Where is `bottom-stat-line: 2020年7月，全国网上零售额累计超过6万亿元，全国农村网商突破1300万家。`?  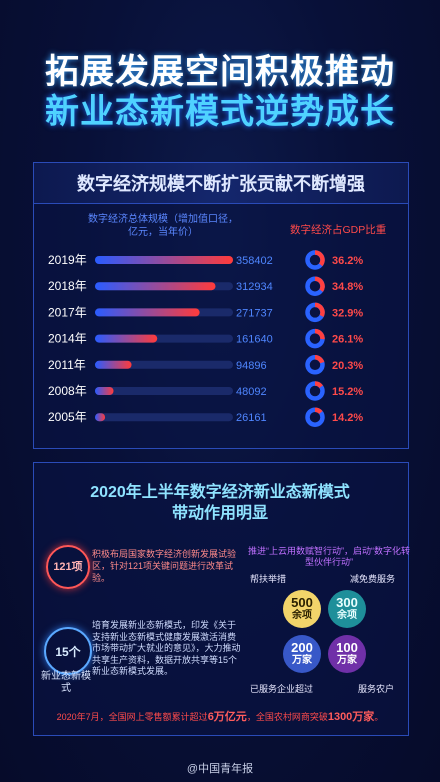 bottom-stat-line: 2020年7月，全国网上零售额累计超过6万亿元，全国农村网商突破1300万家。 is located at coordinates (220, 716).